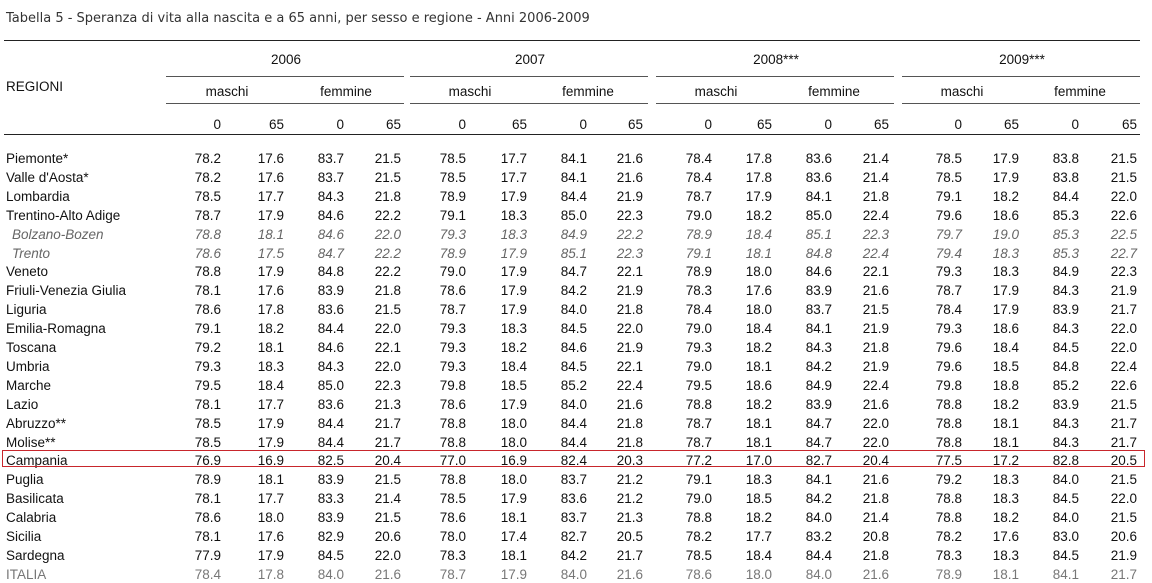 This screenshot has height=583, width=1152. What do you see at coordinates (38, 196) in the screenshot?
I see `region-label: Lombardia` at bounding box center [38, 196].